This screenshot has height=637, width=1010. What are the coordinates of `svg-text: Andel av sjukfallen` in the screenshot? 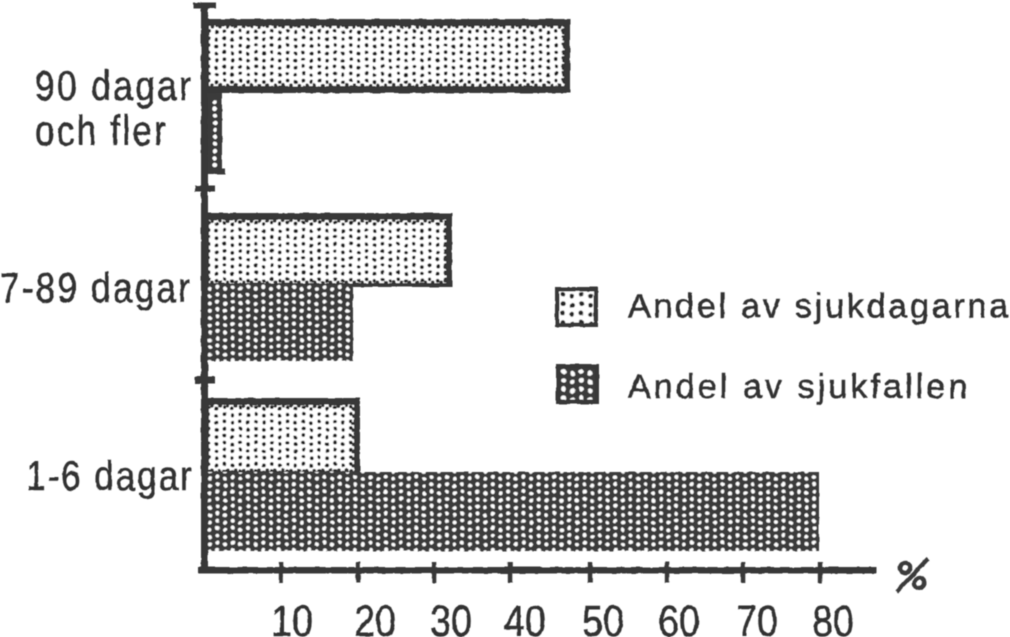 It's located at (799, 387).